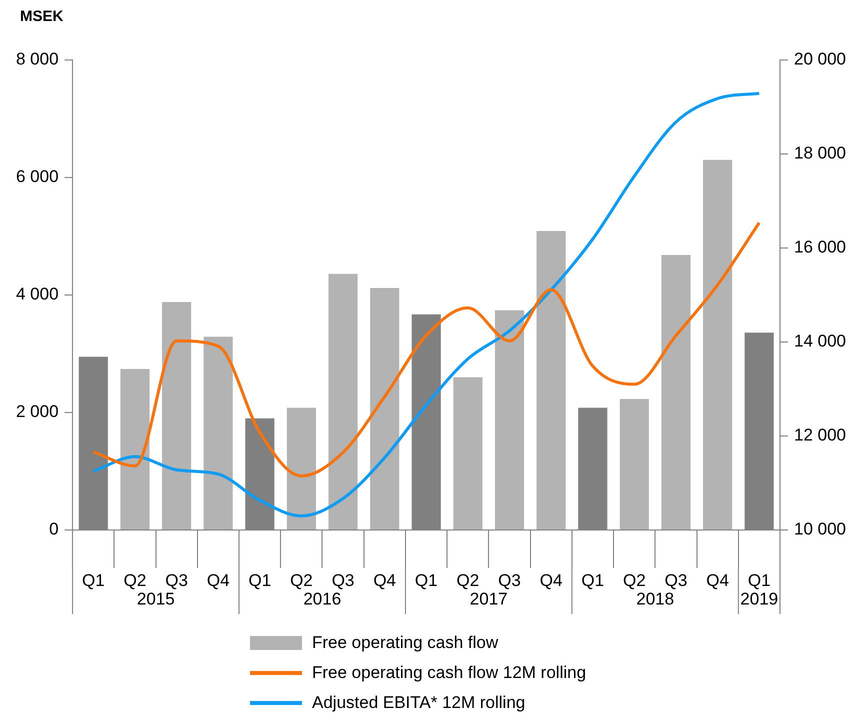  I want to click on y2-tick-label: 14 000, so click(820, 341).